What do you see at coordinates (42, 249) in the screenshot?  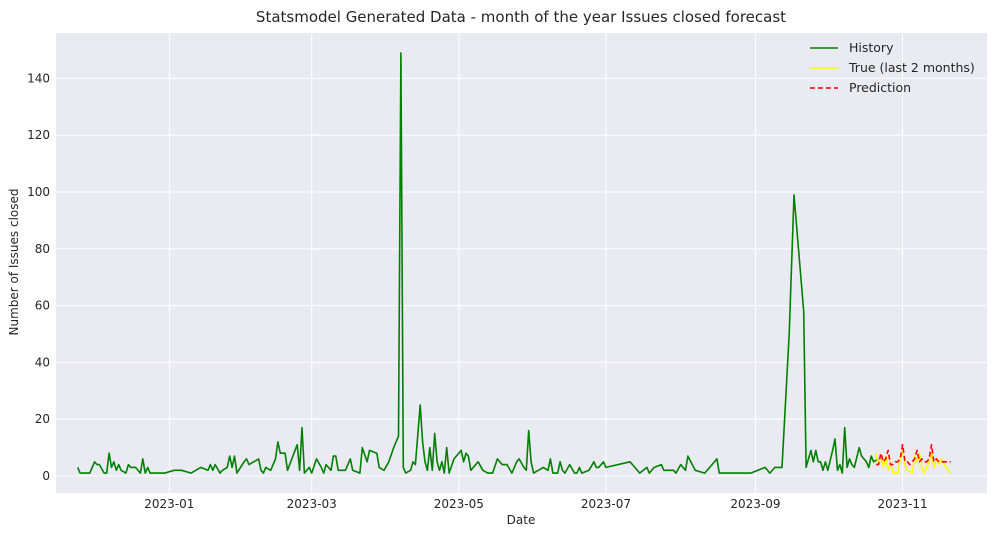 I see `y-tick-label: 80` at bounding box center [42, 249].